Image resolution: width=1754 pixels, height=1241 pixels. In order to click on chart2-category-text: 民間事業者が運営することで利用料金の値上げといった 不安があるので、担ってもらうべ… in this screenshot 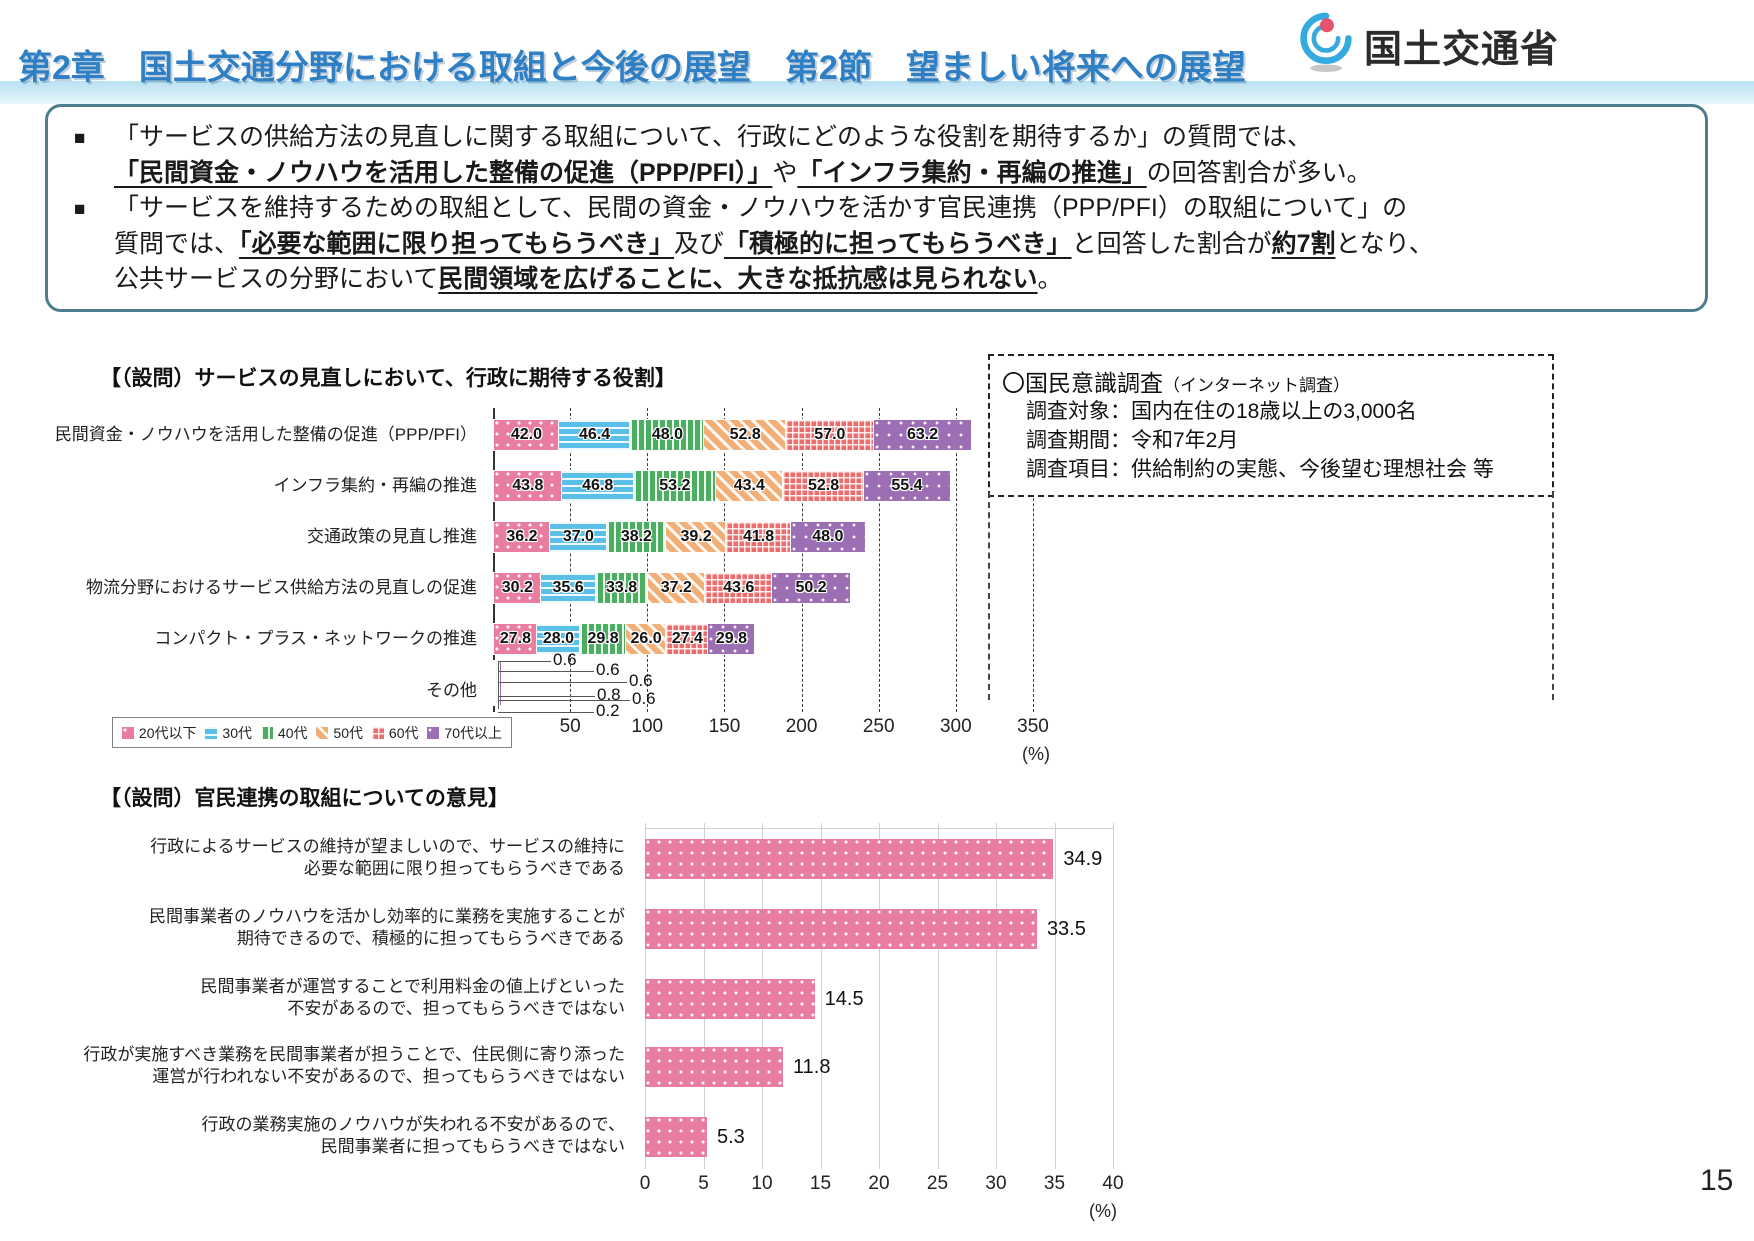, I will do `click(413, 997)`.